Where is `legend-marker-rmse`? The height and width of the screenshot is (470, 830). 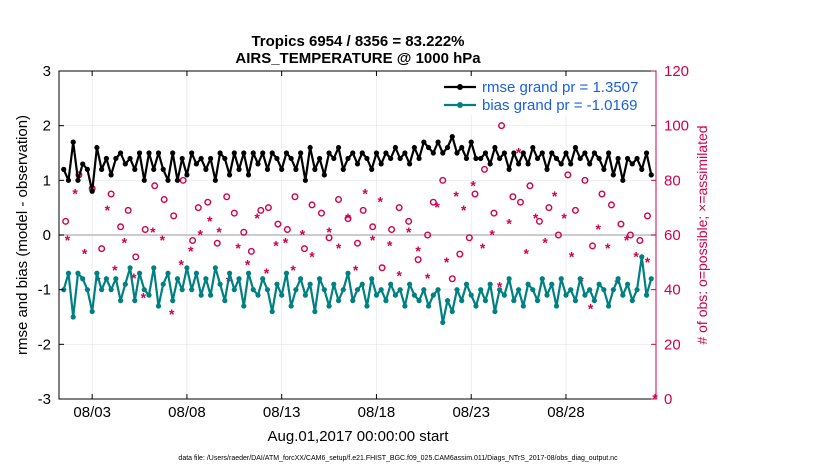 legend-marker-rmse is located at coordinates (460, 87).